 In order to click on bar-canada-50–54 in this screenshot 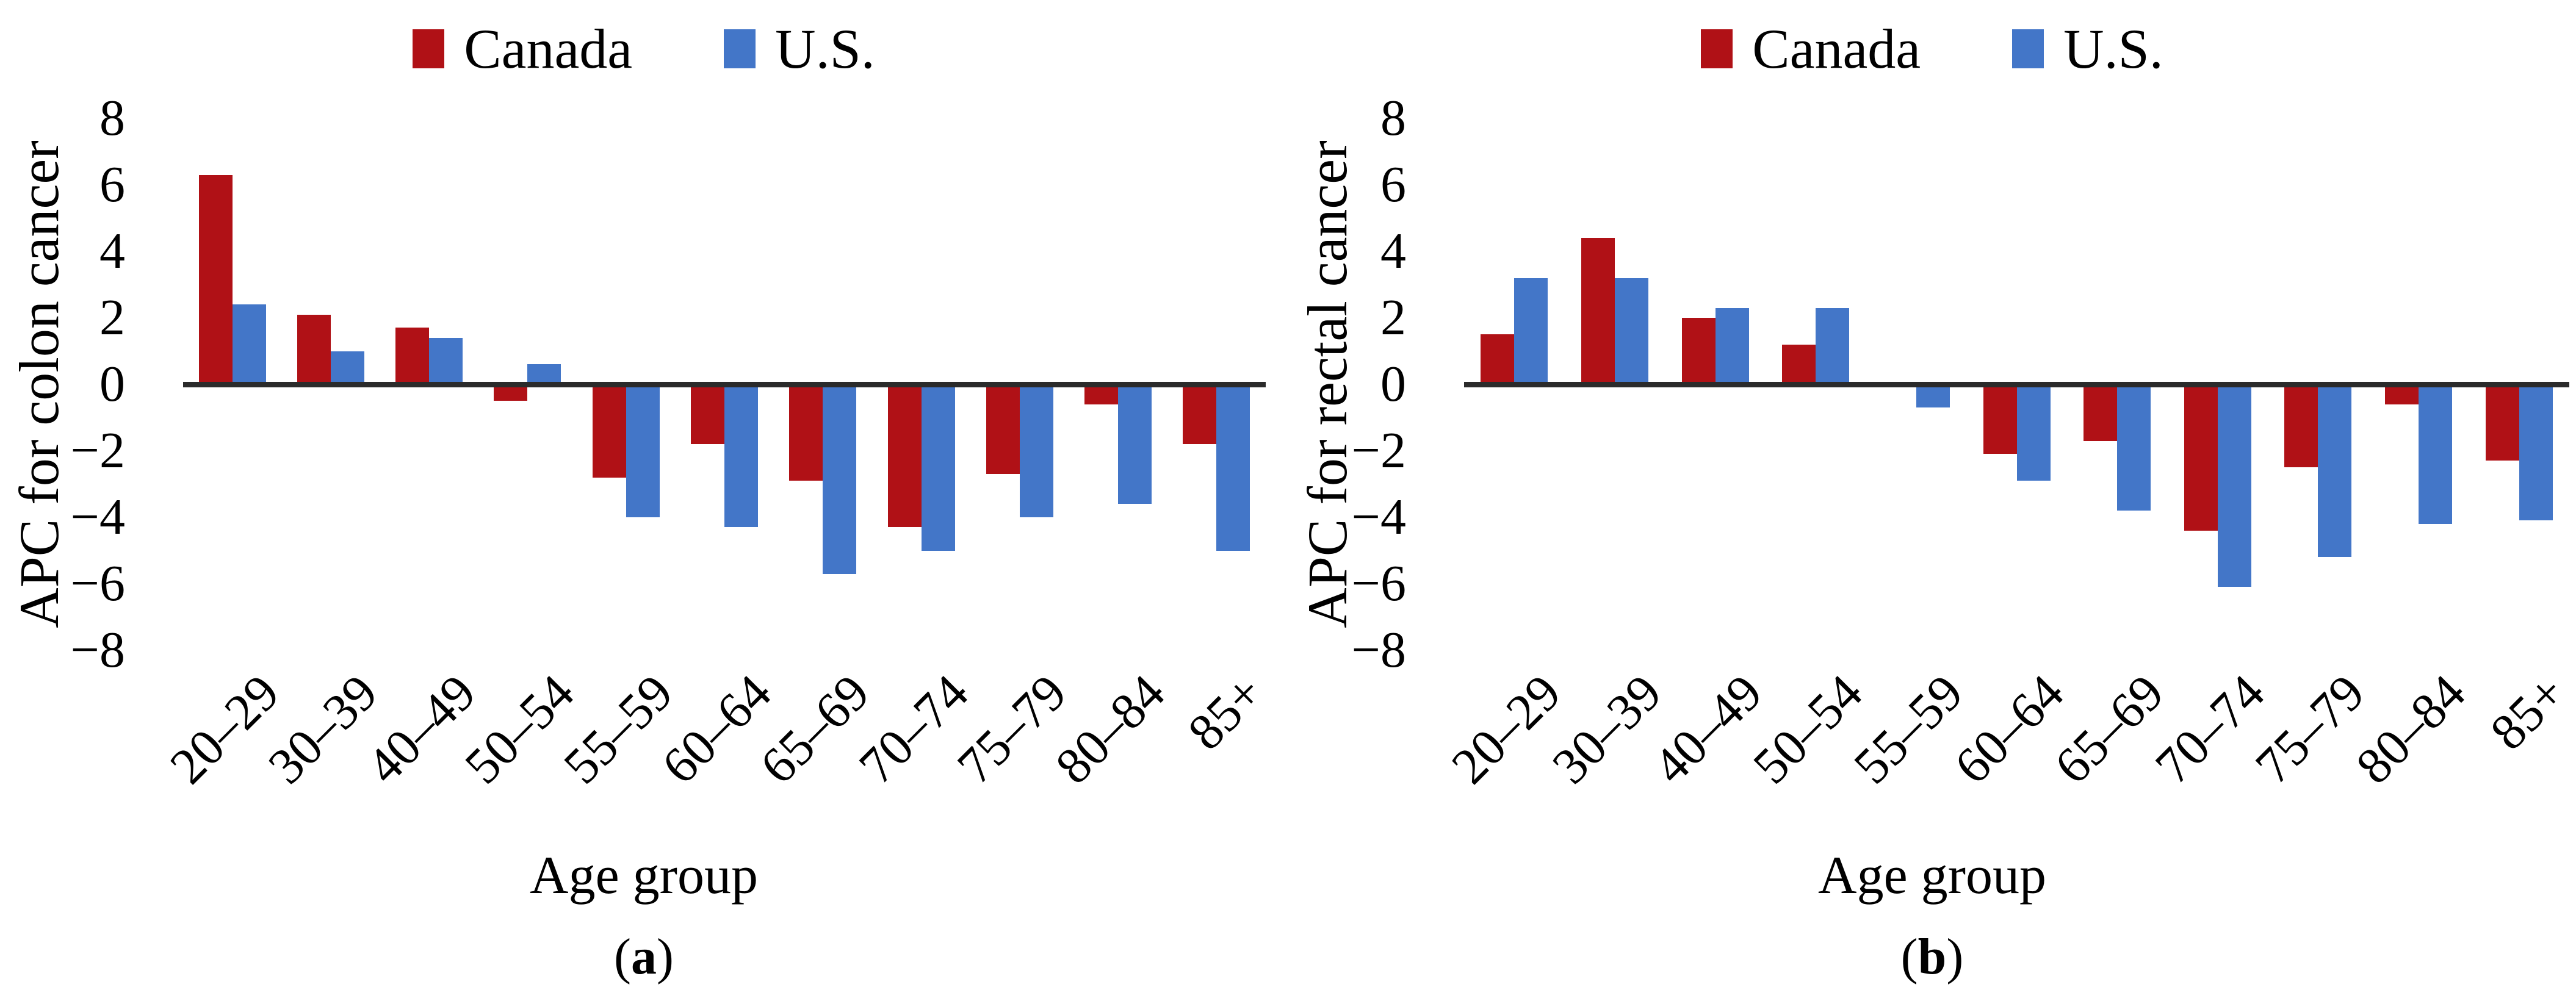, I will do `click(1799, 364)`.